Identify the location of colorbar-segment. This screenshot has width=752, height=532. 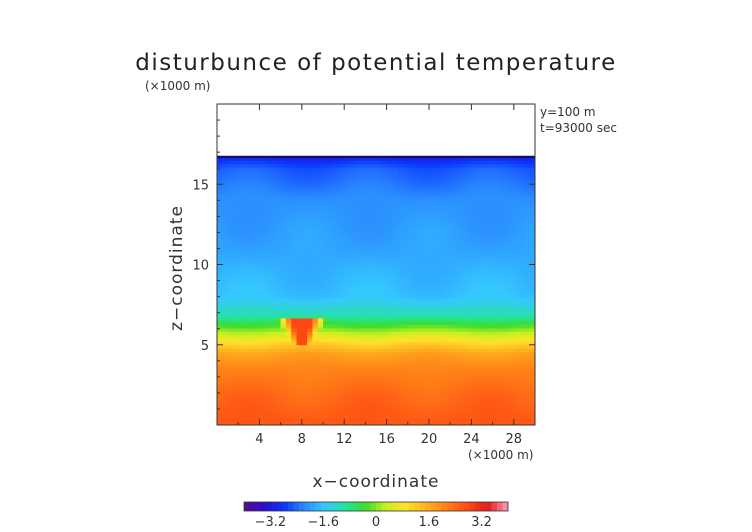
(489, 506).